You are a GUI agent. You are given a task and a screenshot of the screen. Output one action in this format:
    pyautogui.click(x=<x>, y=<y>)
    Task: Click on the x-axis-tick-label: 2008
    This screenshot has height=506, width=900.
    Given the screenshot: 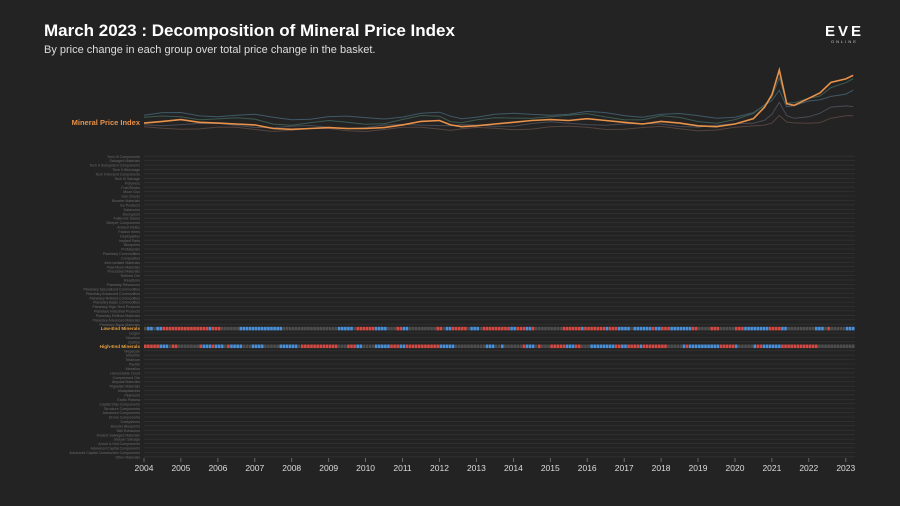 What is the action you would take?
    pyautogui.click(x=291, y=468)
    